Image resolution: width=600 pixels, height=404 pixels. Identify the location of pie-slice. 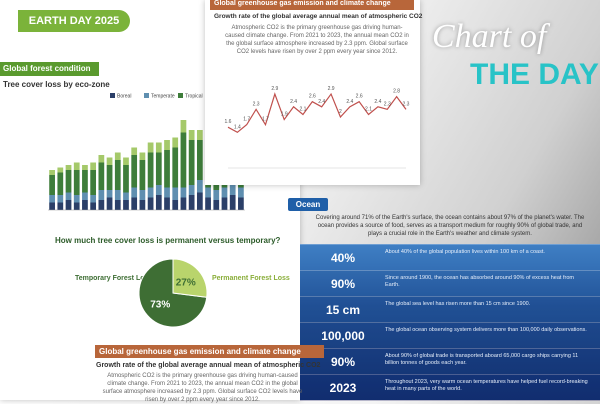
(190, 278).